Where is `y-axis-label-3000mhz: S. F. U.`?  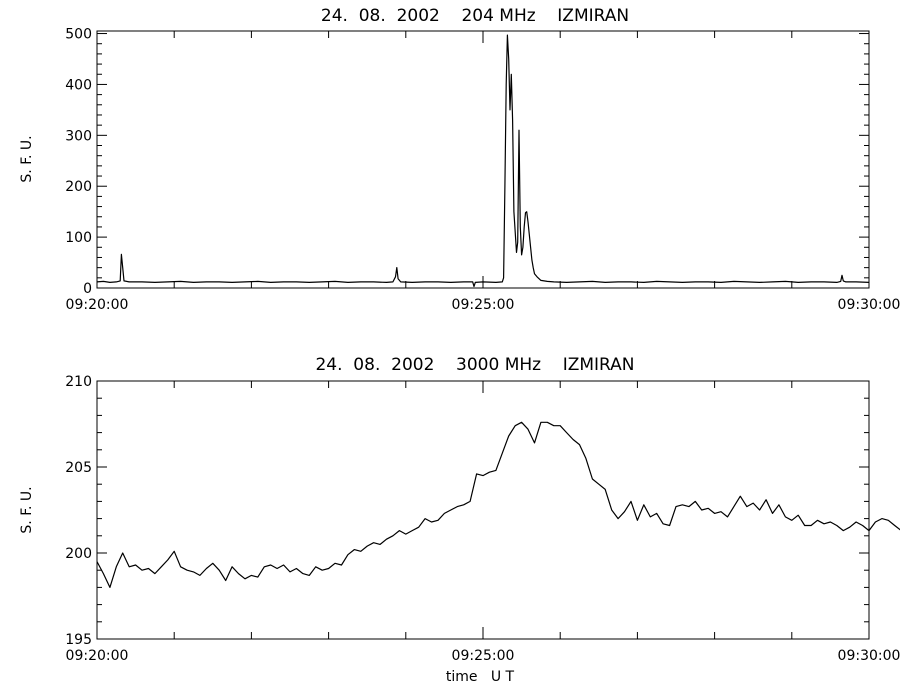
y-axis-label-3000mhz: S. F. U. is located at coordinates (27, 509).